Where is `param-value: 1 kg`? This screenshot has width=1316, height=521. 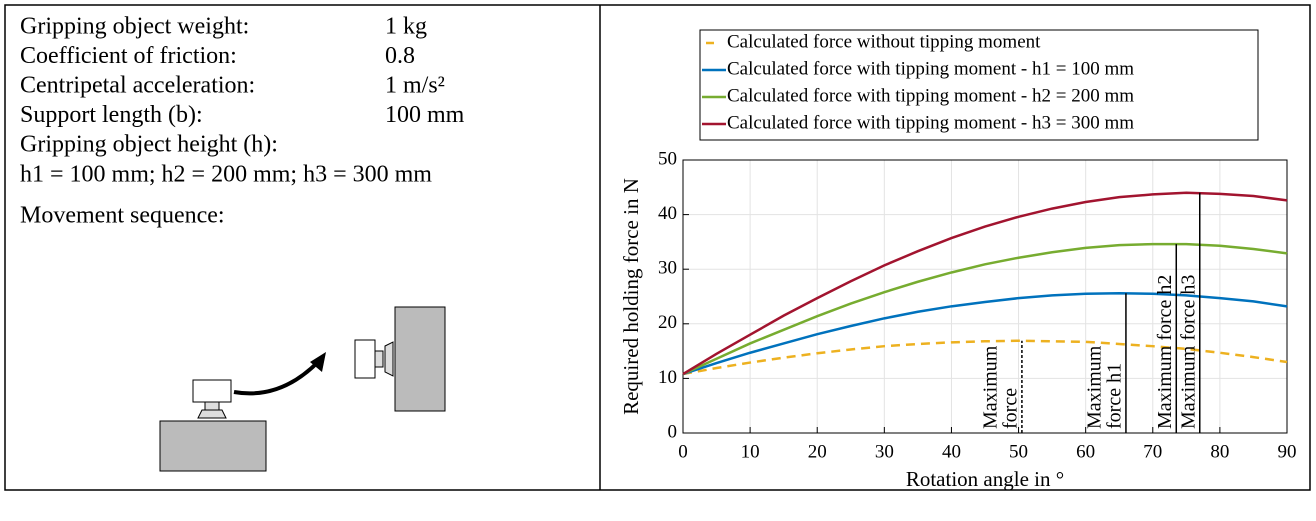 param-value: 1 kg is located at coordinates (406, 27).